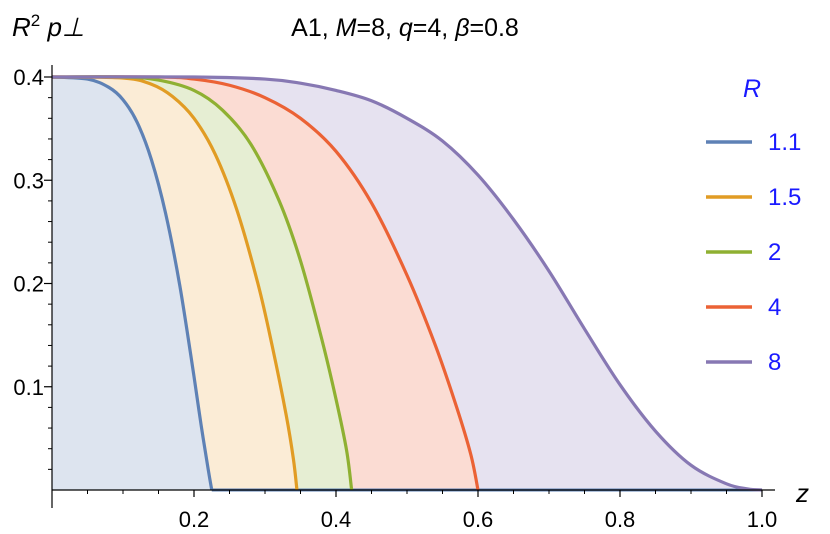  What do you see at coordinates (784, 197) in the screenshot?
I see `legend-label: 1.5` at bounding box center [784, 197].